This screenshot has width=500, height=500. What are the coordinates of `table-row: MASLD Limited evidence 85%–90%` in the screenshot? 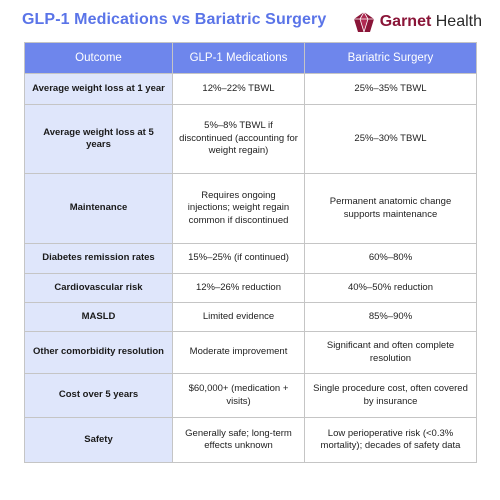 It's located at (250, 317).